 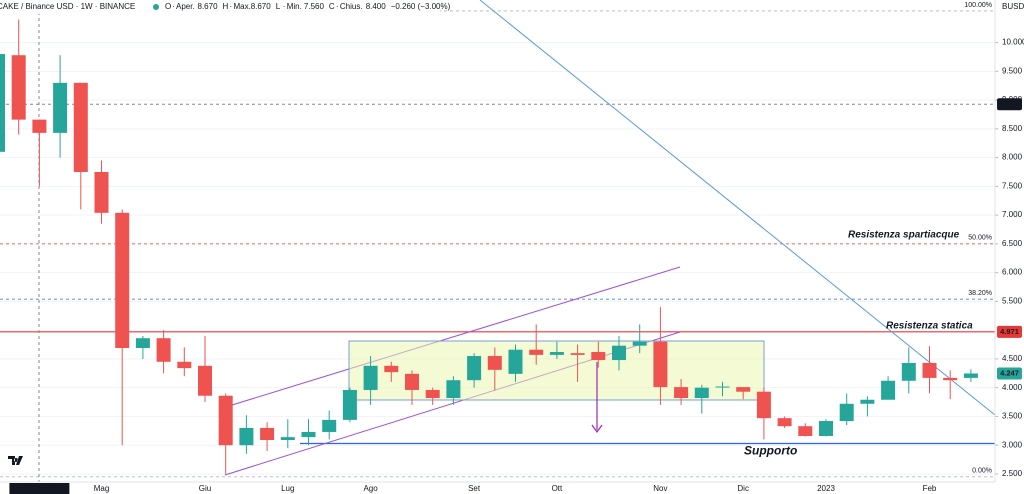 What do you see at coordinates (1012, 387) in the screenshot?
I see `y-tick-label: 4.000` at bounding box center [1012, 387].